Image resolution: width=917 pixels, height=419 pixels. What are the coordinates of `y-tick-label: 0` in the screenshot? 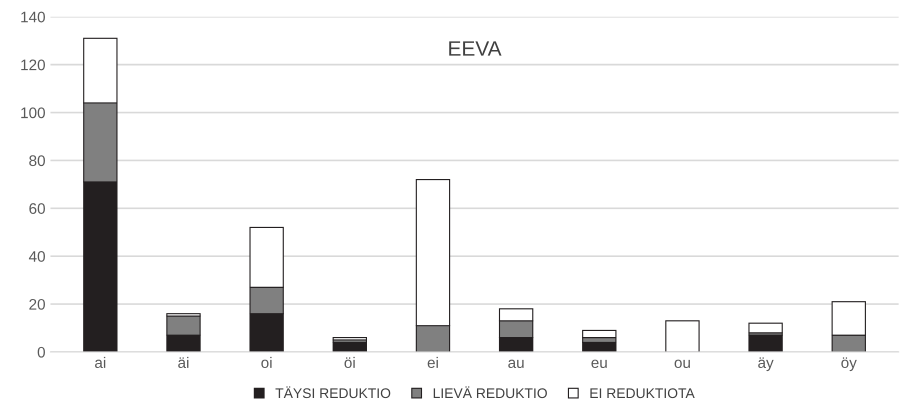 It's located at (41, 352).